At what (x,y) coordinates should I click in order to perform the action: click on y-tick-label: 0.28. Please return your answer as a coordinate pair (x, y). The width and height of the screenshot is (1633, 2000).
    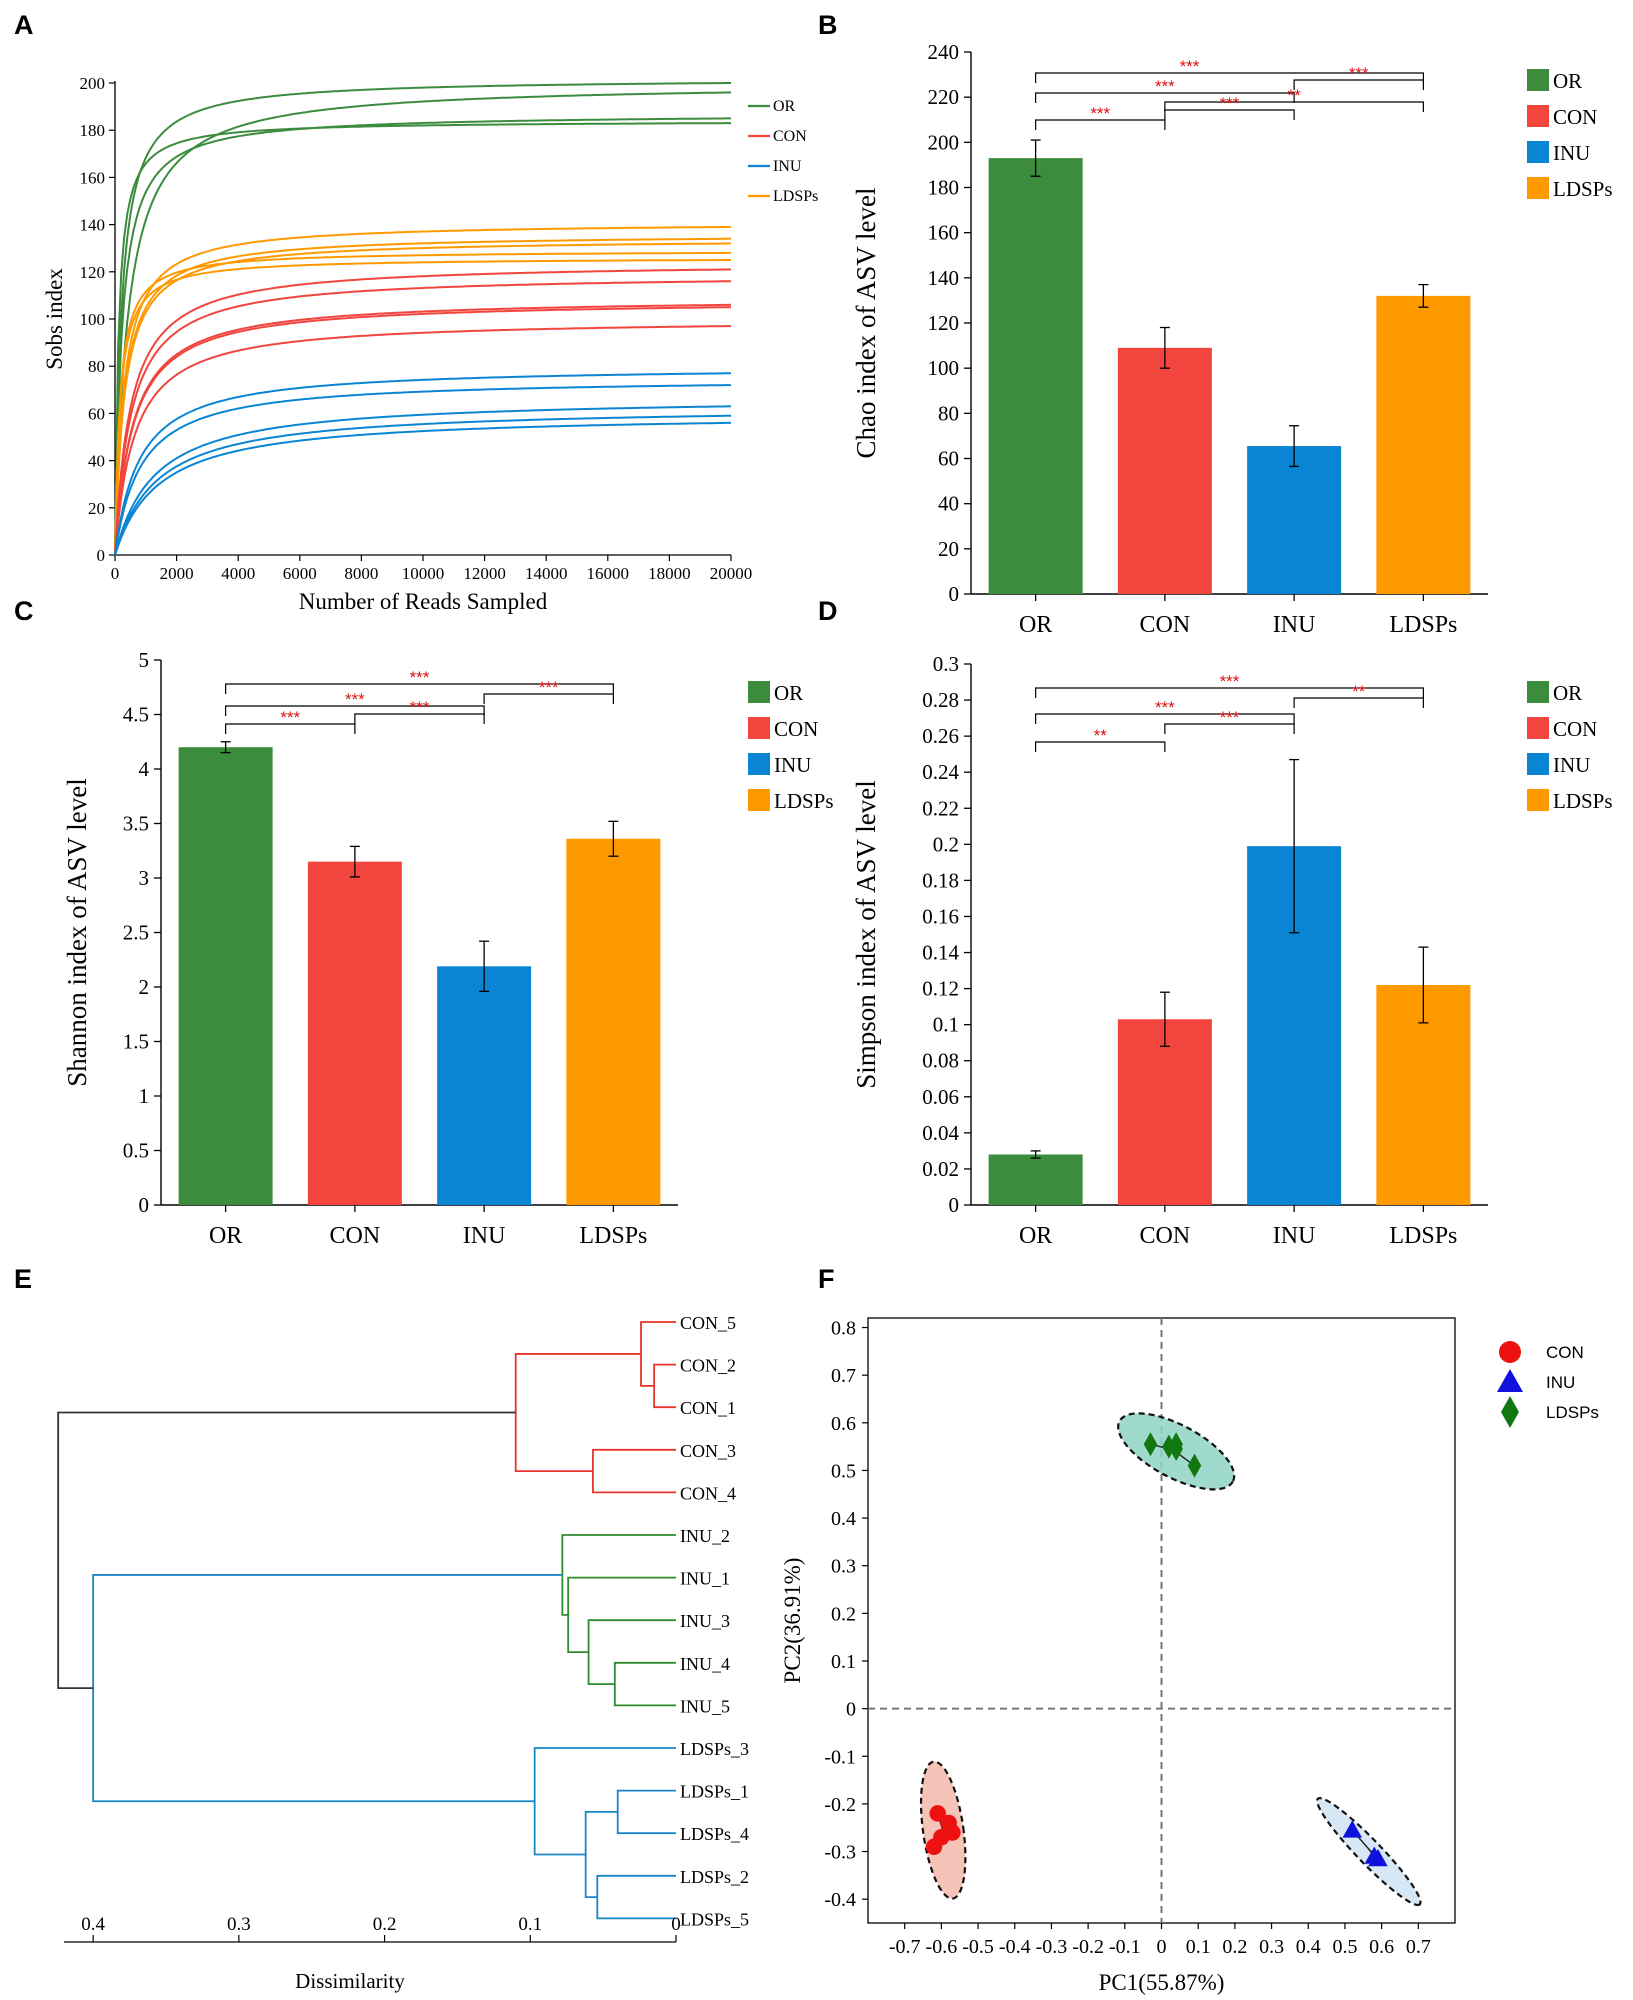
    Looking at the image, I should click on (940, 700).